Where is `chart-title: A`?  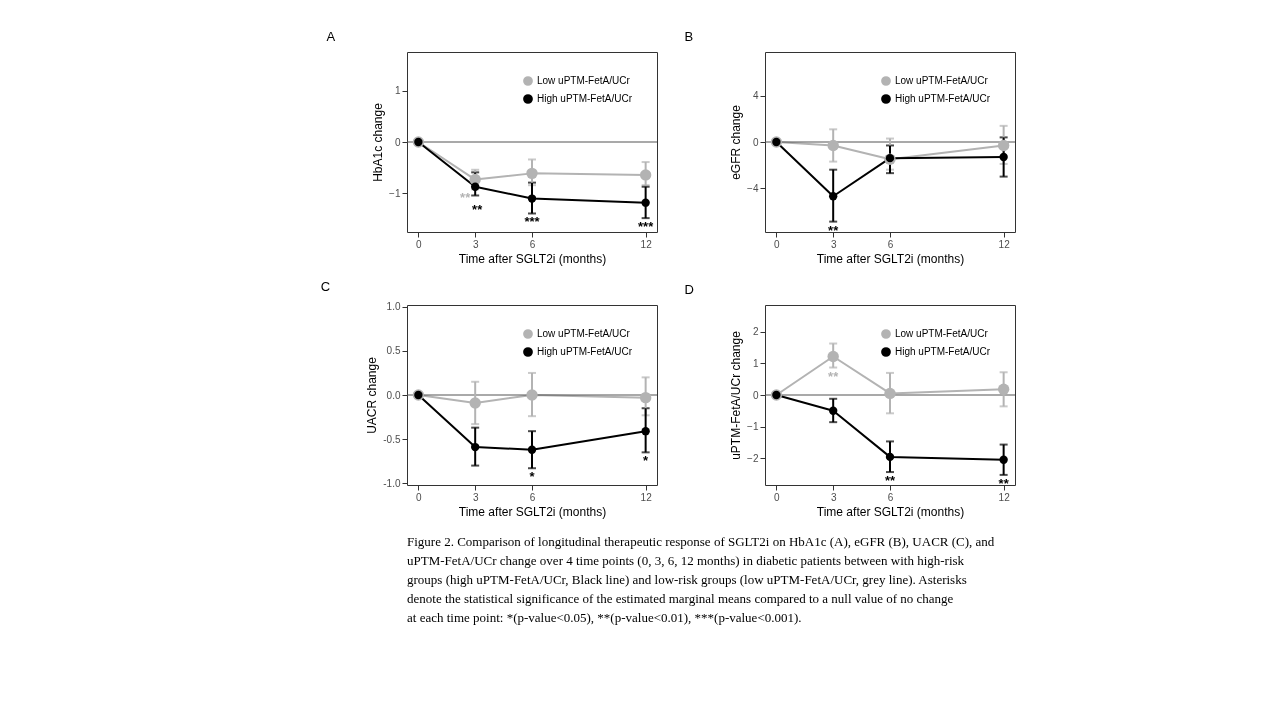 chart-title: A is located at coordinates (331, 36).